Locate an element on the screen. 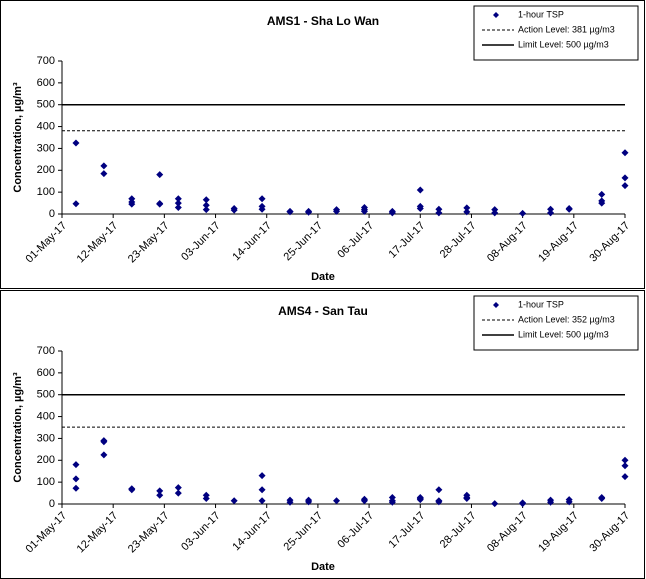  legend-box is located at coordinates (556, 33).